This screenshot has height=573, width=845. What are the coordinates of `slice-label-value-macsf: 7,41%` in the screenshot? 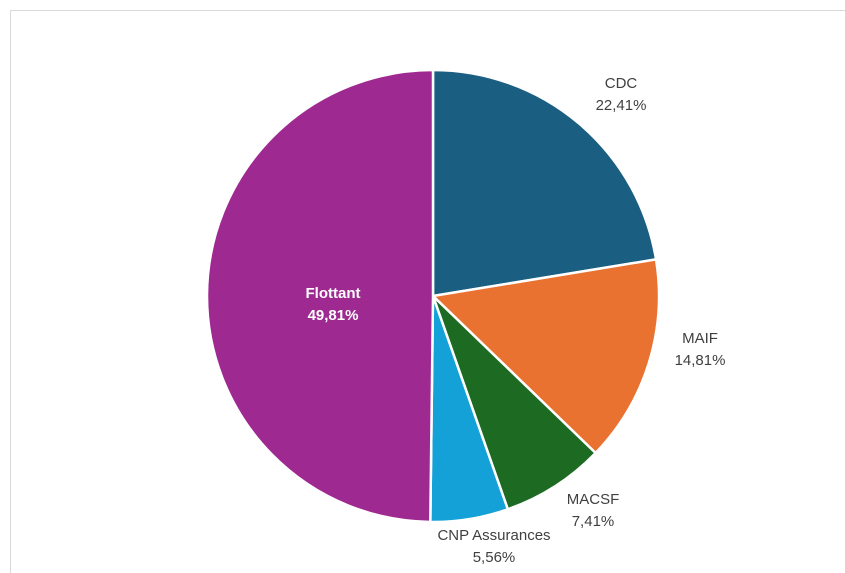 It's located at (593, 521).